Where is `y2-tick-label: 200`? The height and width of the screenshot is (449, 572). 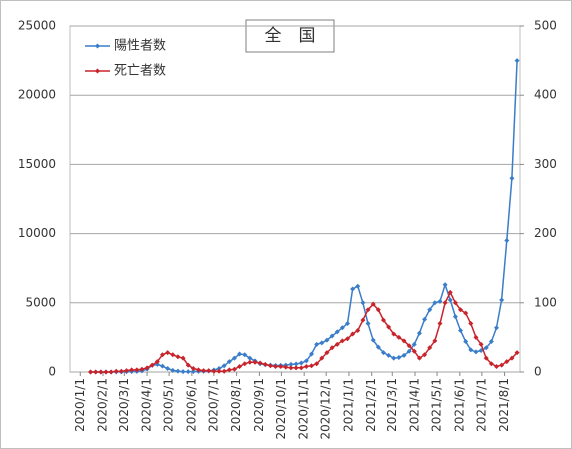 y2-tick-label: 200 is located at coordinates (545, 233).